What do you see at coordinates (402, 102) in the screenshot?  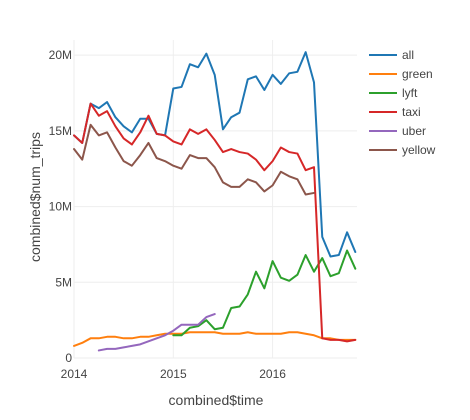 I see `legend: all green lyft taxi uber yellow` at bounding box center [402, 102].